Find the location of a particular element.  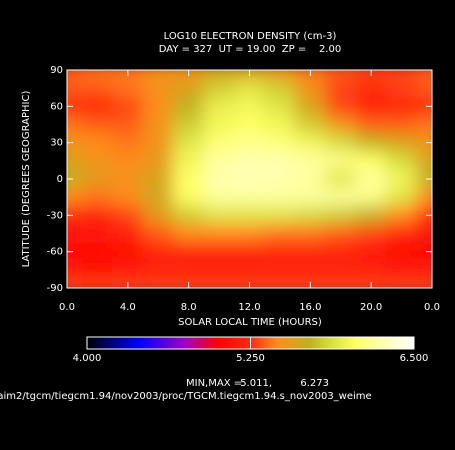

x-tick-label: 0.0 is located at coordinates (432, 307).